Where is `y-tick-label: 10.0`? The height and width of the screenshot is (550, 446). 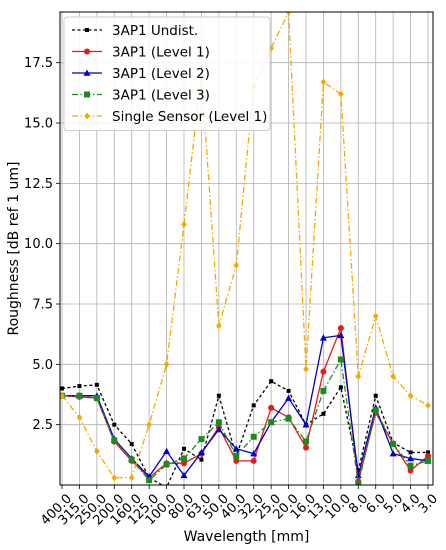 y-tick-label: 10.0 is located at coordinates (38, 244).